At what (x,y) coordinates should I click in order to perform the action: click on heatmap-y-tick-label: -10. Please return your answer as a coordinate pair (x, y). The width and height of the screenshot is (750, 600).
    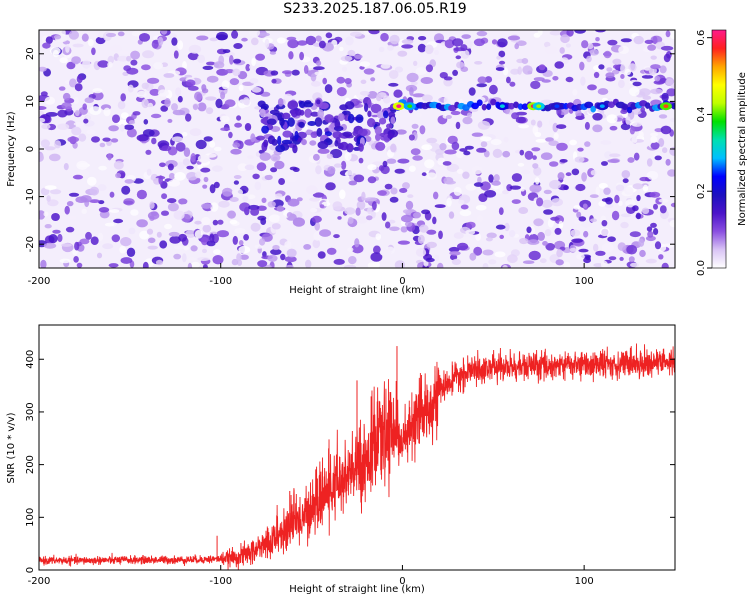
    Looking at the image, I should click on (30, 196).